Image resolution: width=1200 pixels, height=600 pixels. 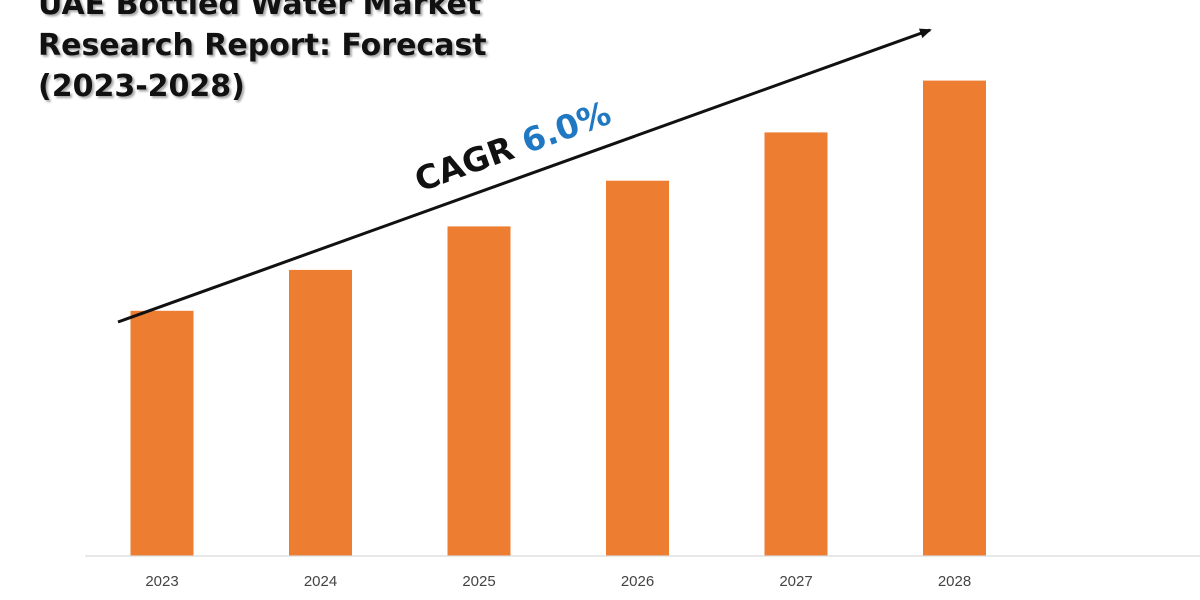 What do you see at coordinates (558, 581) in the screenshot?
I see `x-axis-ticks: 2023 2024 2025 2026 2027 2028` at bounding box center [558, 581].